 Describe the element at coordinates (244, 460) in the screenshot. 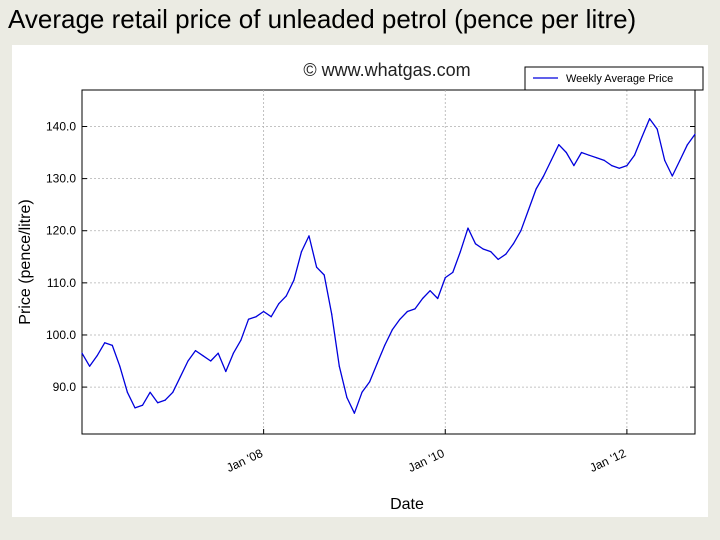

I see `x-tick-label: Jan '08` at that location.